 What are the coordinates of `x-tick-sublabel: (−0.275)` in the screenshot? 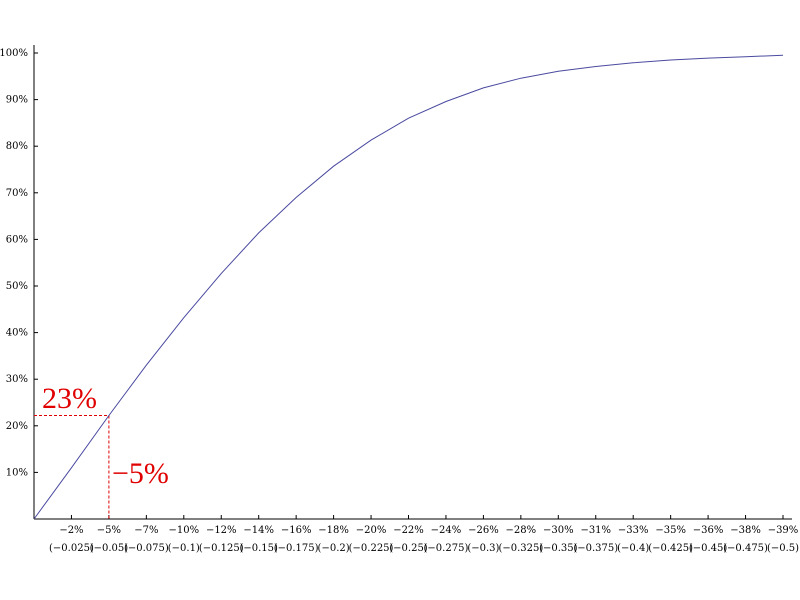 It's located at (446, 548).